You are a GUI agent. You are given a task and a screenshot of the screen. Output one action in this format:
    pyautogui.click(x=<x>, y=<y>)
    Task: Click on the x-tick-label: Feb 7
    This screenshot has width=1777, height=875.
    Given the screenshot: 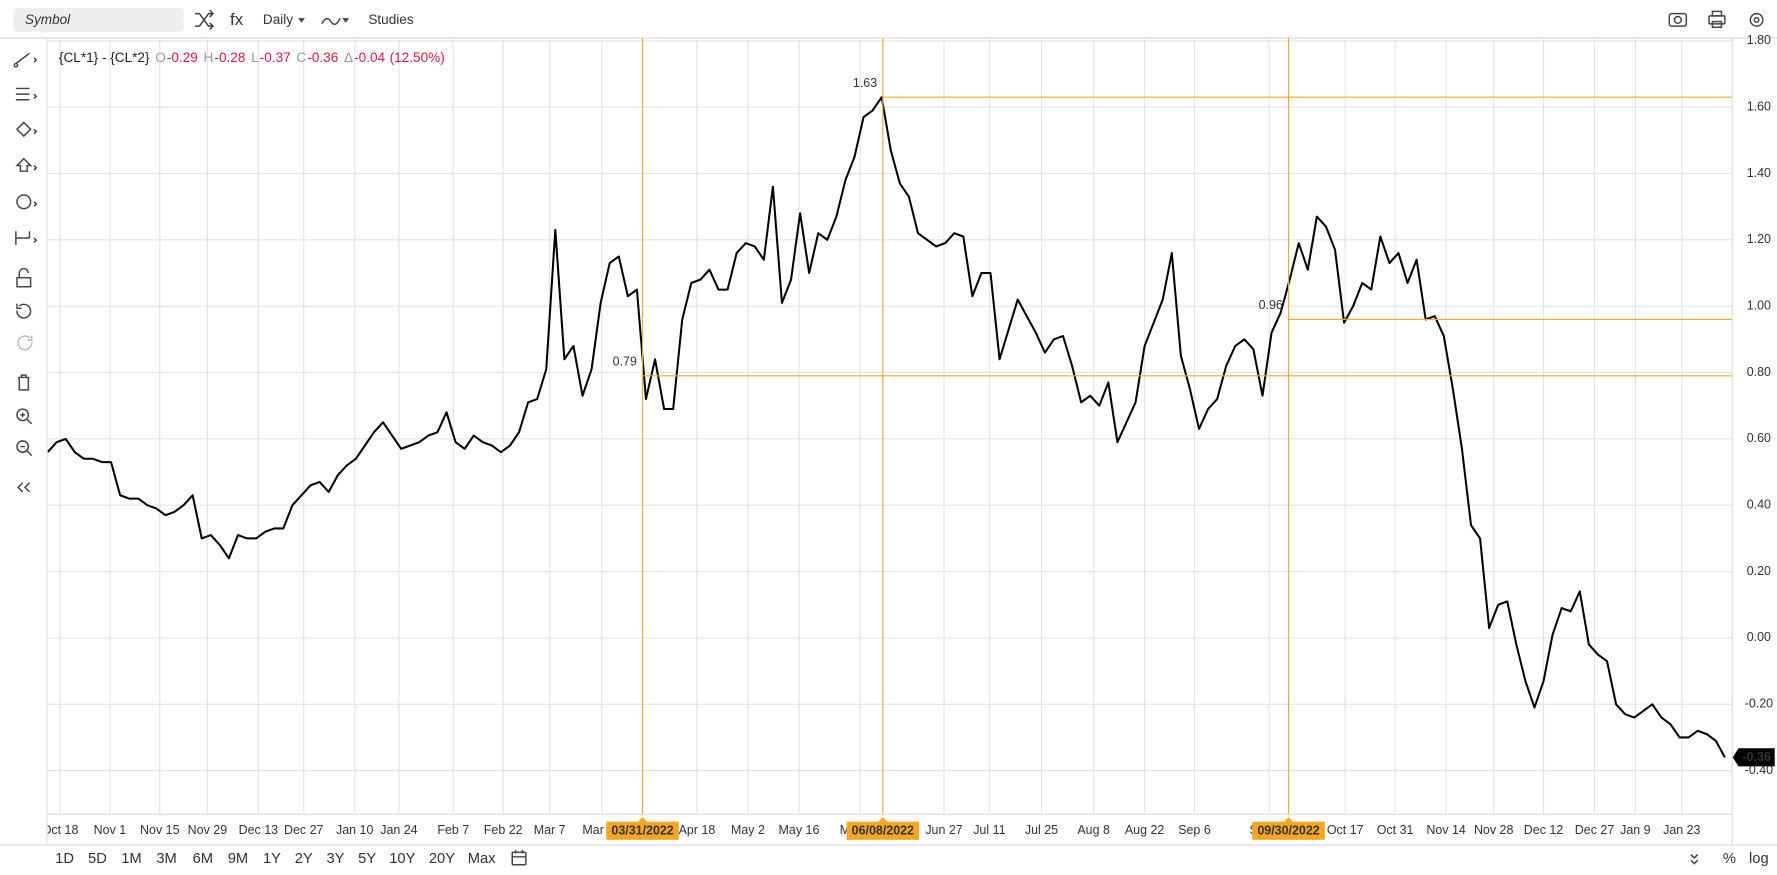 What is the action you would take?
    pyautogui.click(x=453, y=830)
    